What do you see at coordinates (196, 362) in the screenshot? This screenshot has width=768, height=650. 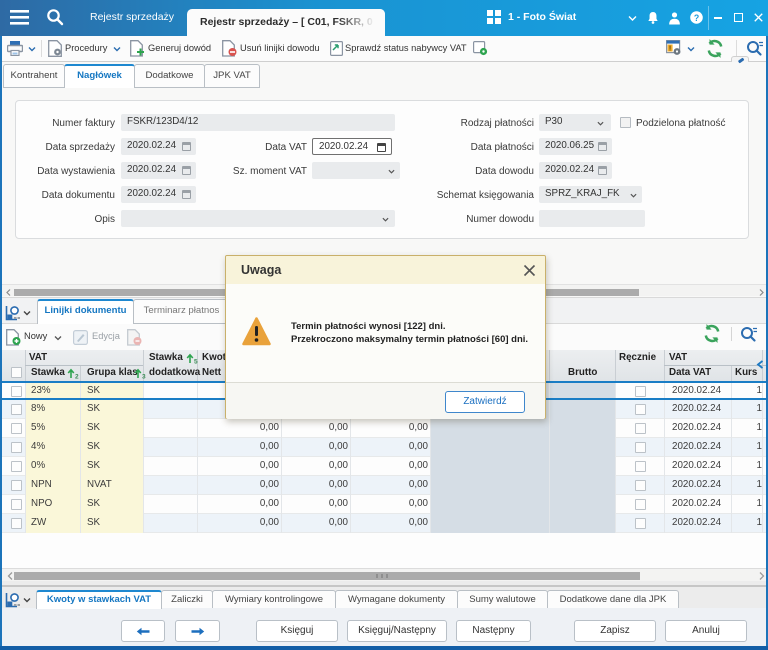 I see `svg-text: 5` at bounding box center [196, 362].